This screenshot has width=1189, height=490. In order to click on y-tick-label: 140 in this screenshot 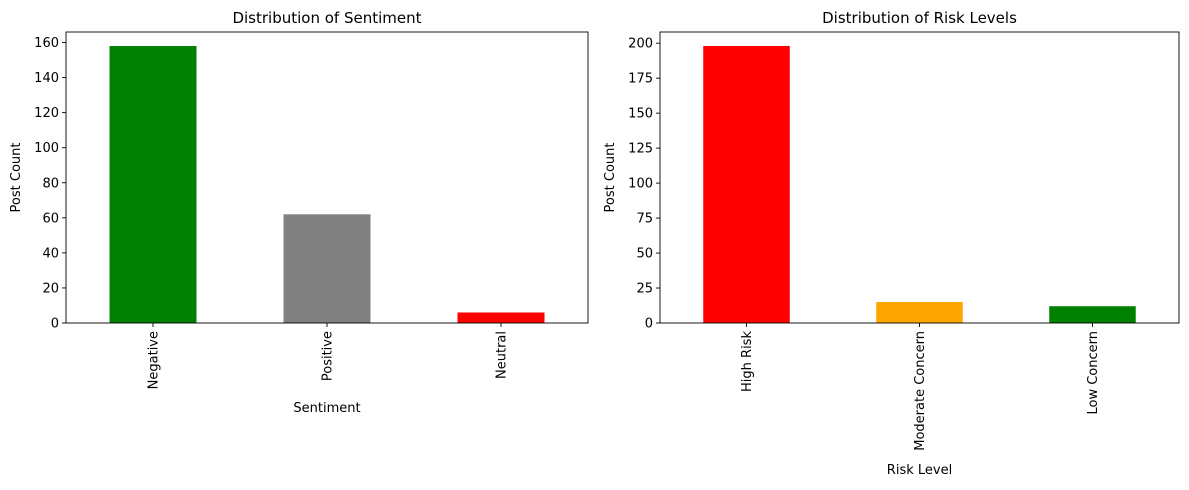, I will do `click(46, 78)`.